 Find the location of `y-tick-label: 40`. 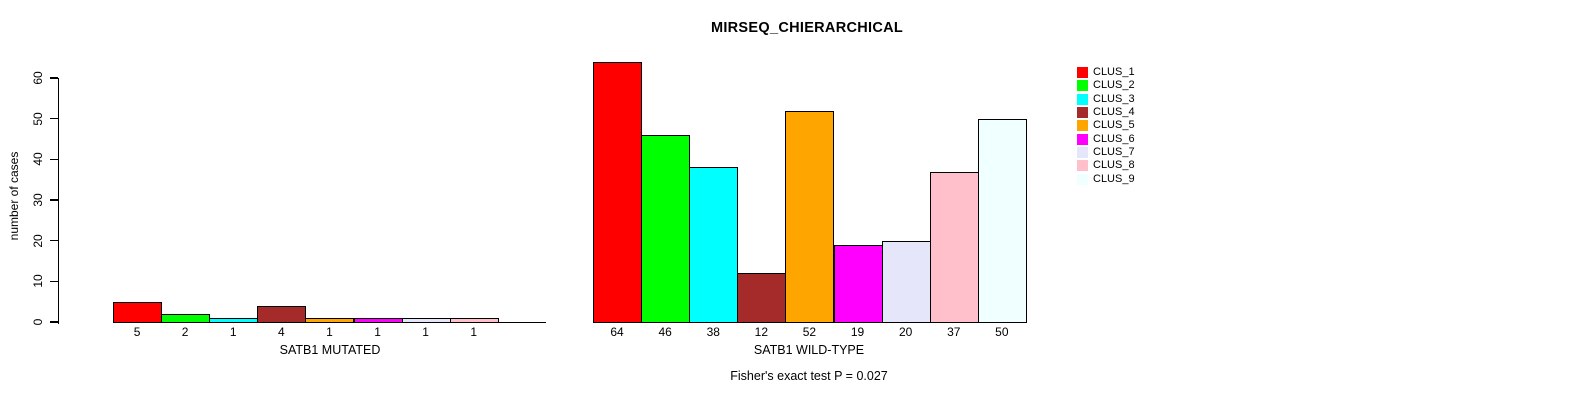

y-tick-label: 40 is located at coordinates (38, 159).